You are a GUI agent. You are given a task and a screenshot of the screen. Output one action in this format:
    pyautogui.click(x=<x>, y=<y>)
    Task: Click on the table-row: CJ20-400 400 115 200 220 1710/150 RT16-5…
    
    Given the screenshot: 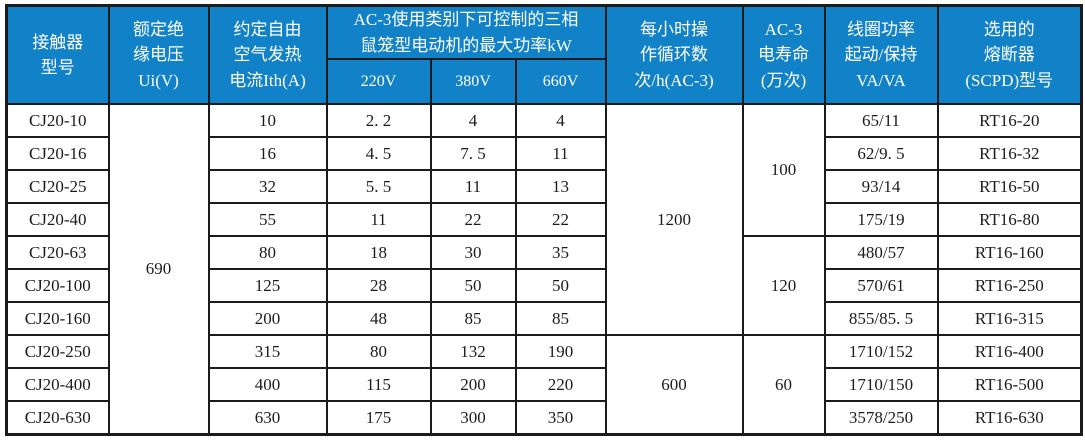 What is the action you would take?
    pyautogui.click(x=544, y=385)
    